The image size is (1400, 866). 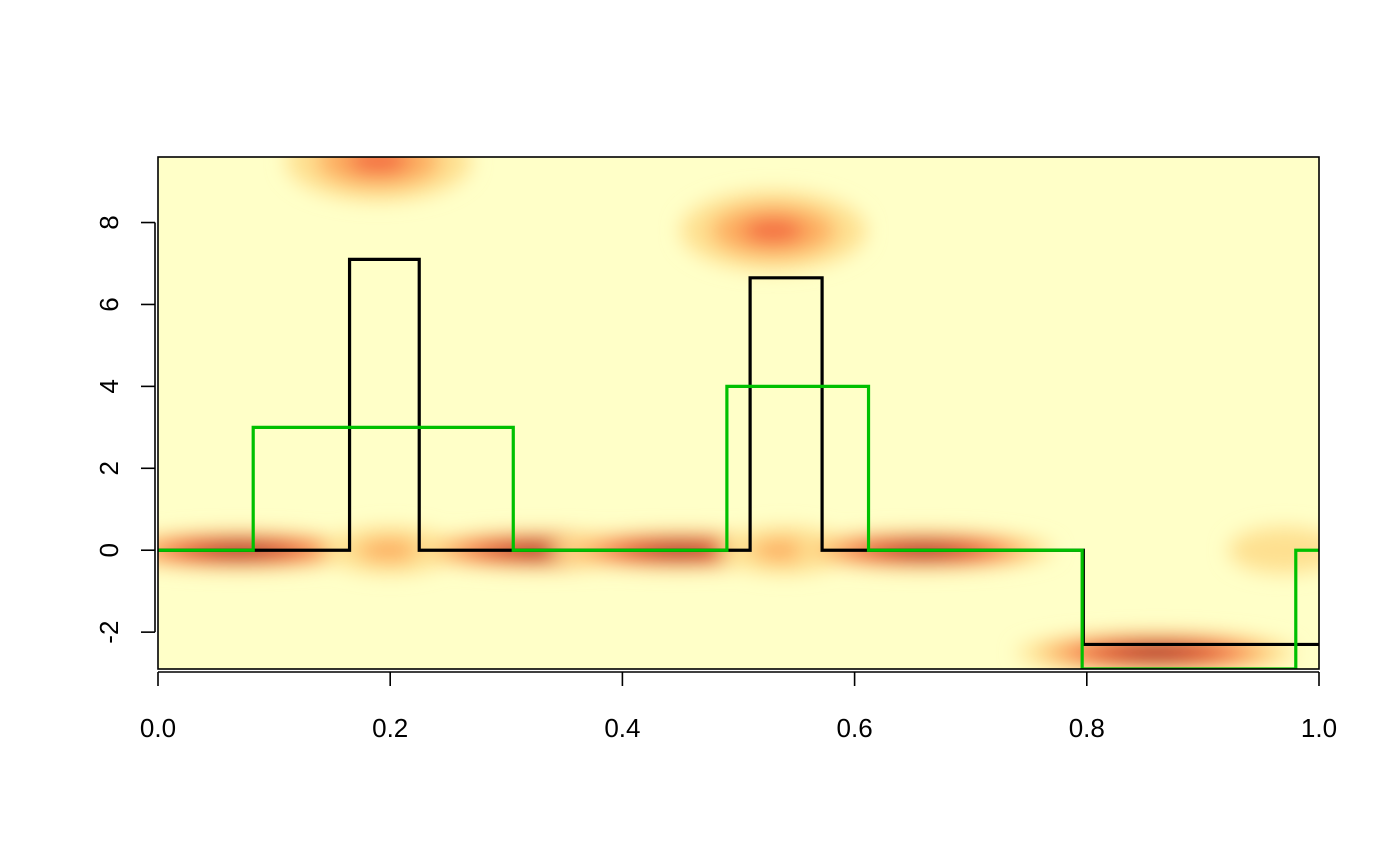 I want to click on x-tick-label: 0.6, so click(x=855, y=728).